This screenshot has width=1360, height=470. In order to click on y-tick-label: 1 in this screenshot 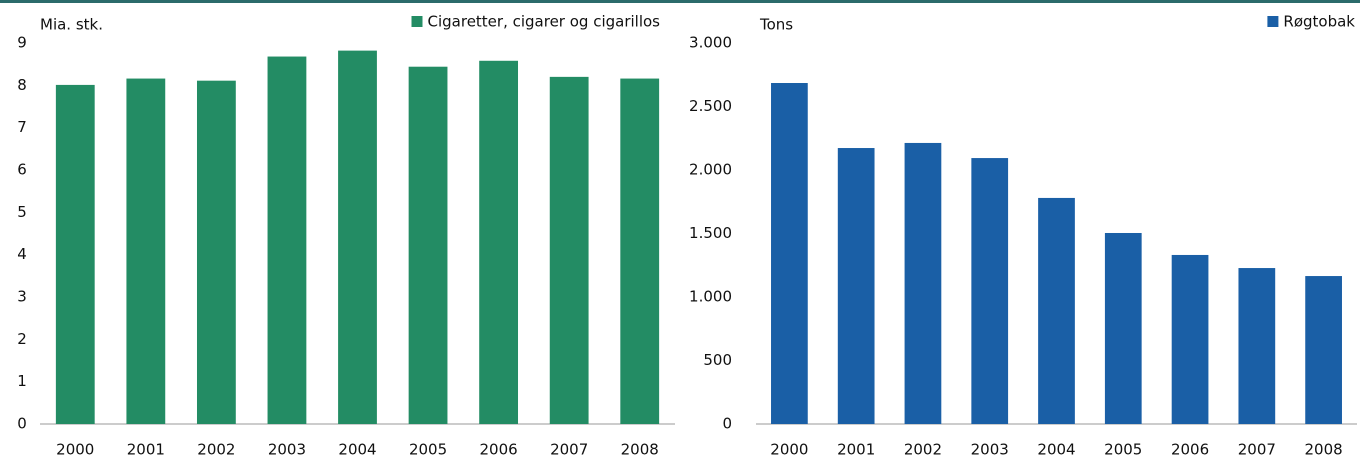, I will do `click(22, 381)`.